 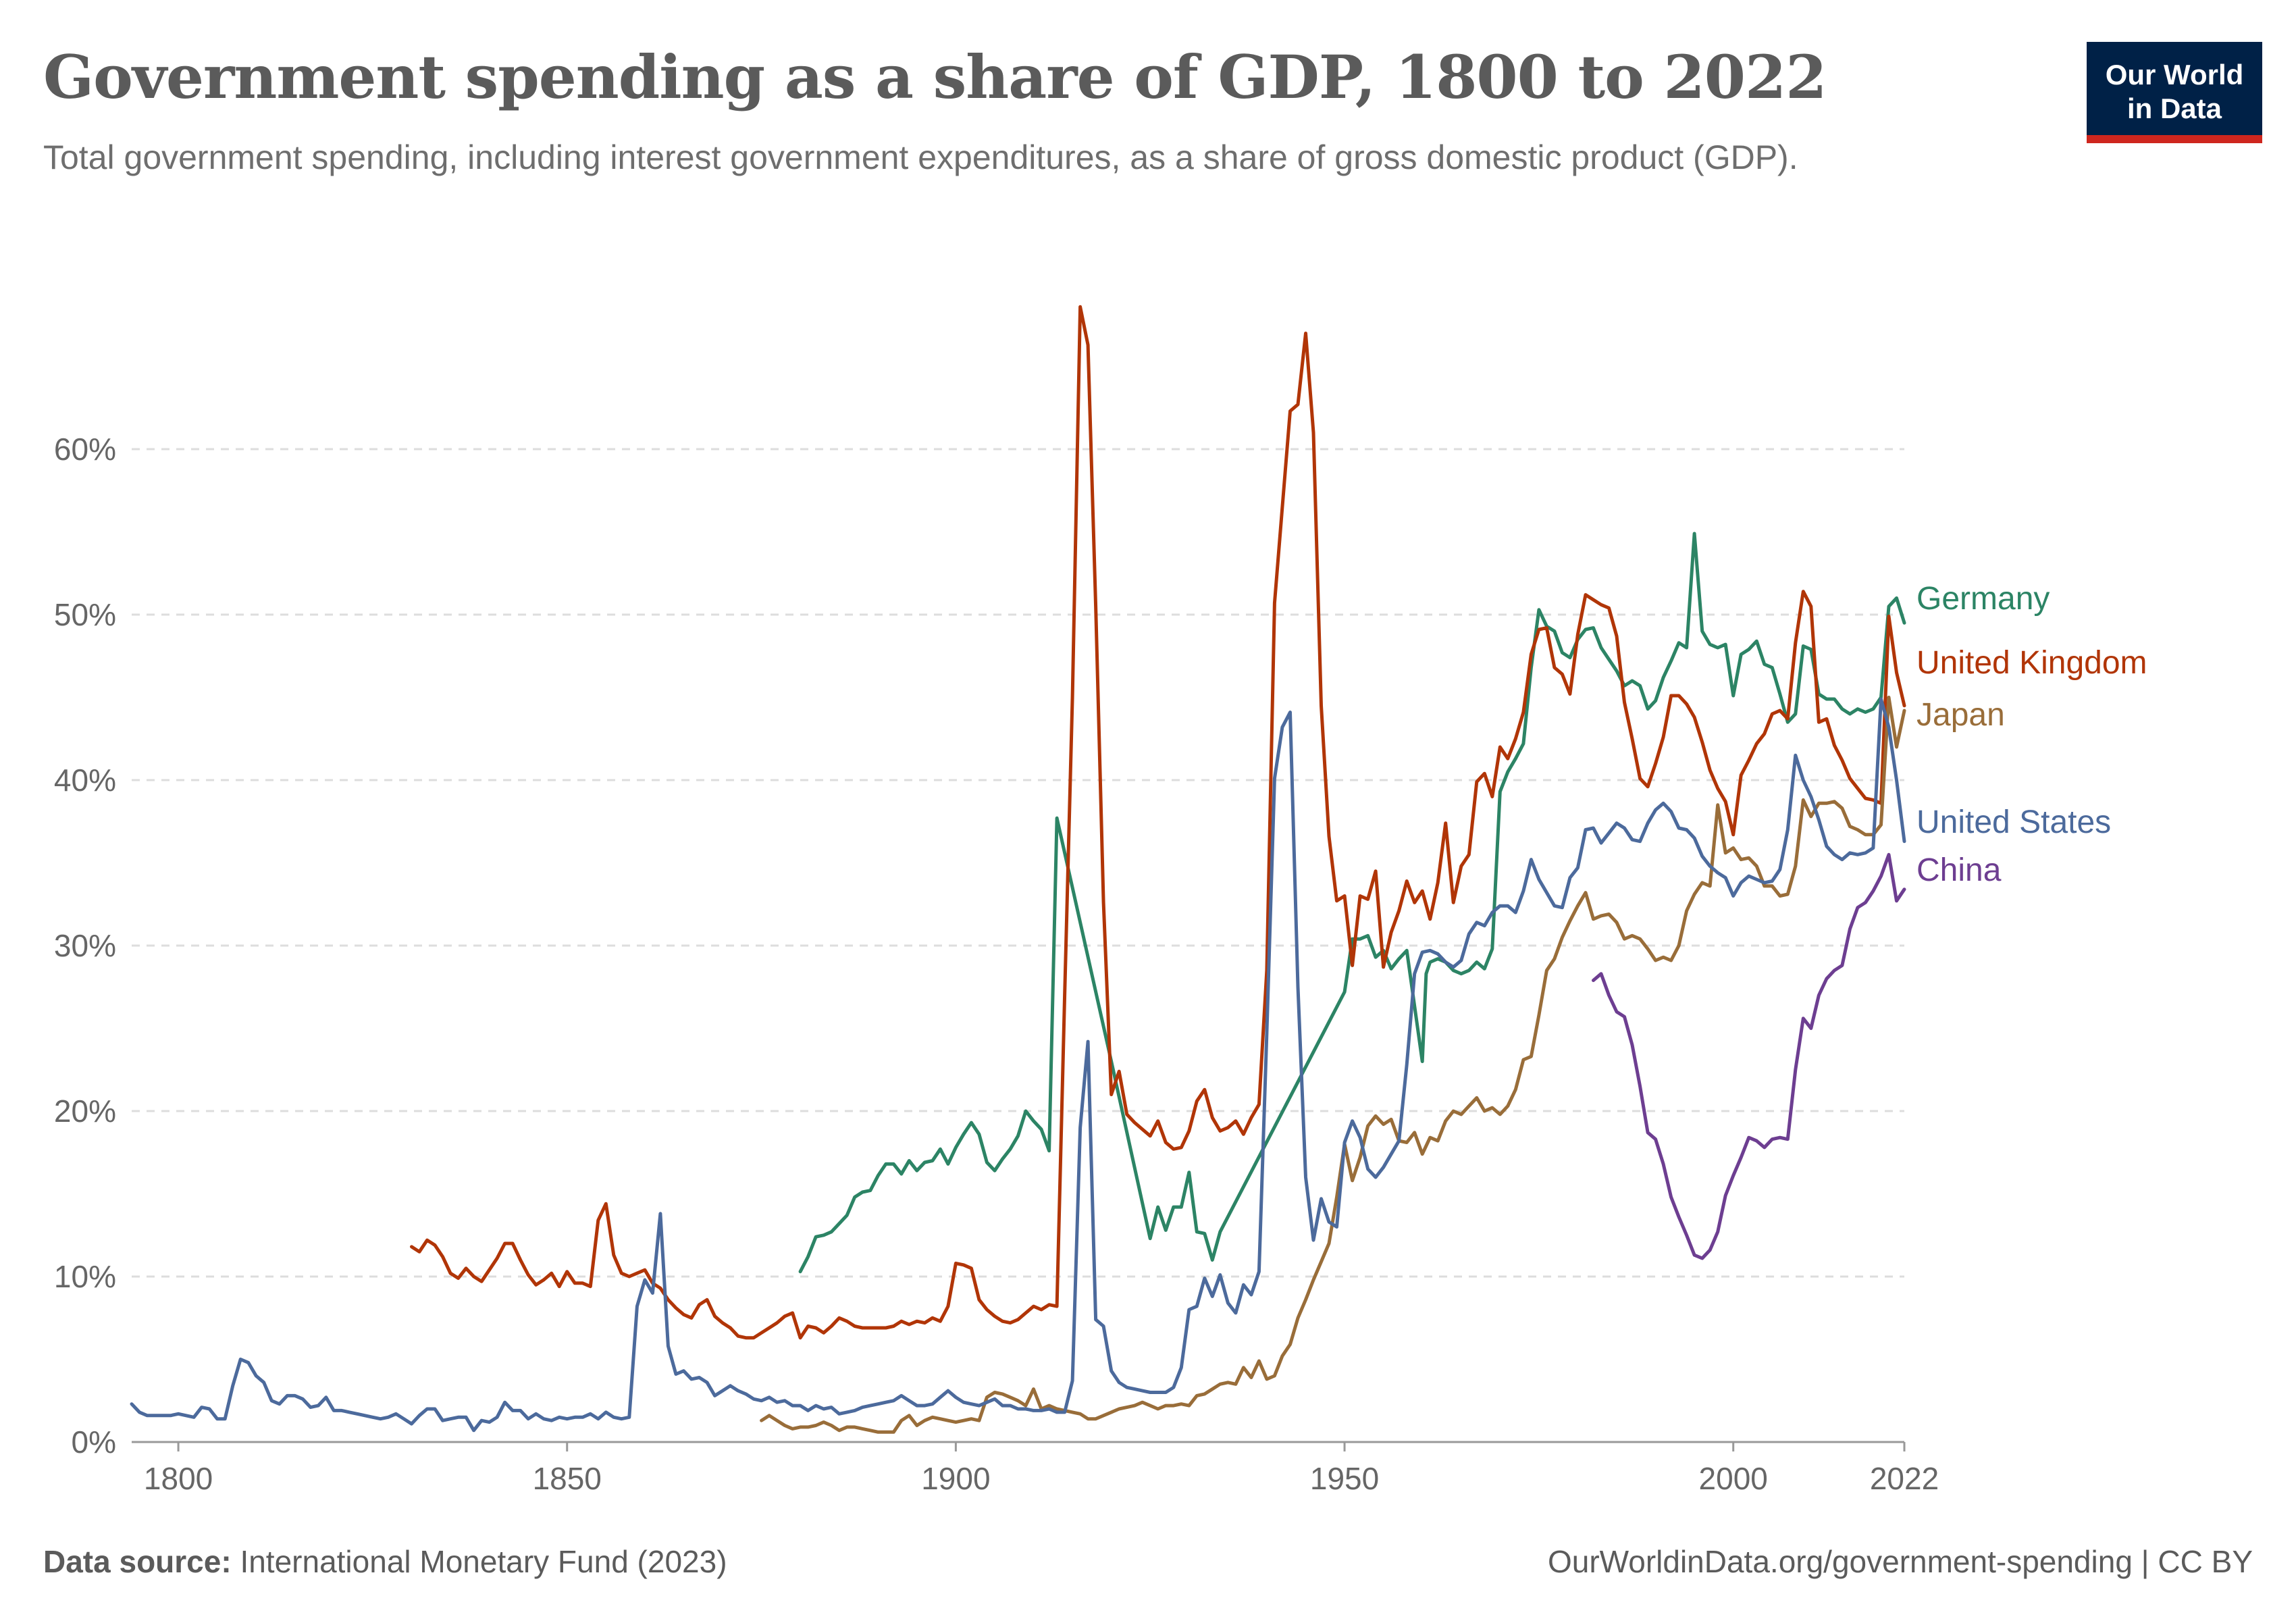 What do you see at coordinates (2032, 663) in the screenshot?
I see `series-label: United Kingdom` at bounding box center [2032, 663].